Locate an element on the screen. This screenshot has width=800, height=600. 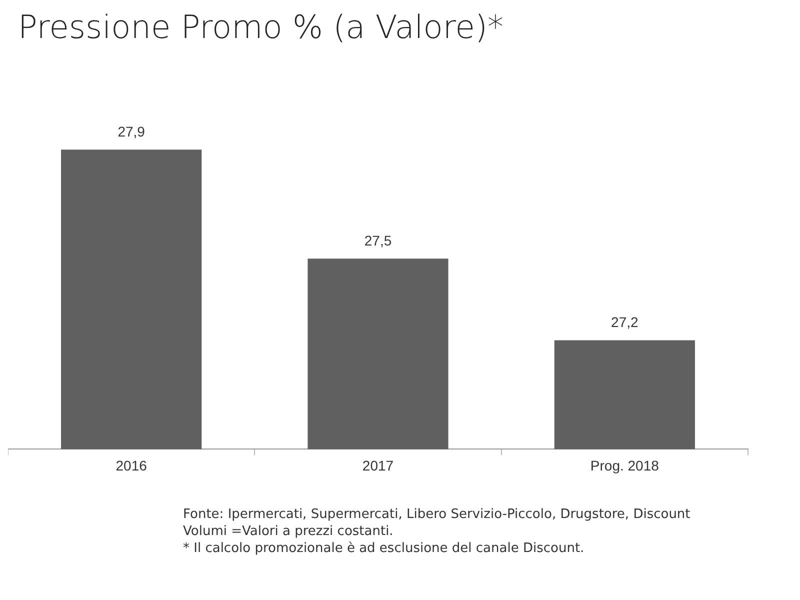
annotation: * Il calcolo promozionale è ad esclusione del canale Discount. is located at coordinates (384, 548).